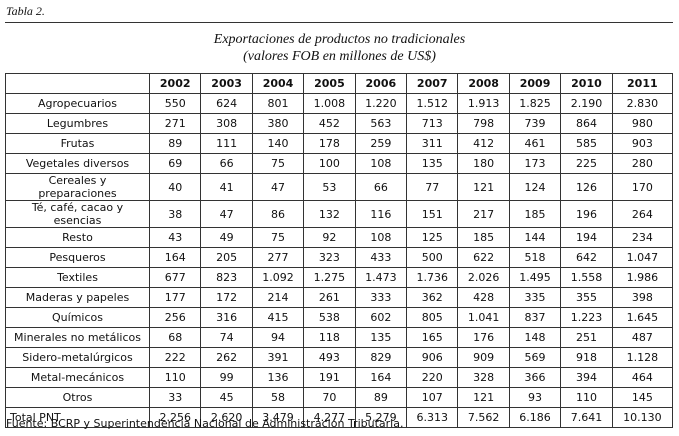 The height and width of the screenshot is (436, 679). What do you see at coordinates (535, 103) in the screenshot?
I see `cell: 1.825` at bounding box center [535, 103].